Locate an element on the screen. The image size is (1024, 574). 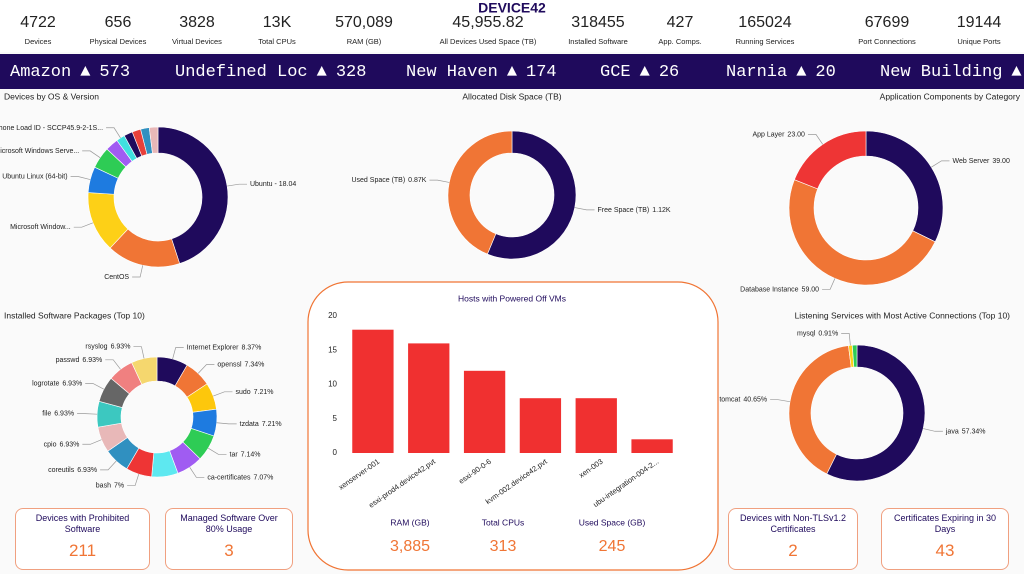
kpi-card: Managed Software Over 80% Usage 3 is located at coordinates (229, 539).